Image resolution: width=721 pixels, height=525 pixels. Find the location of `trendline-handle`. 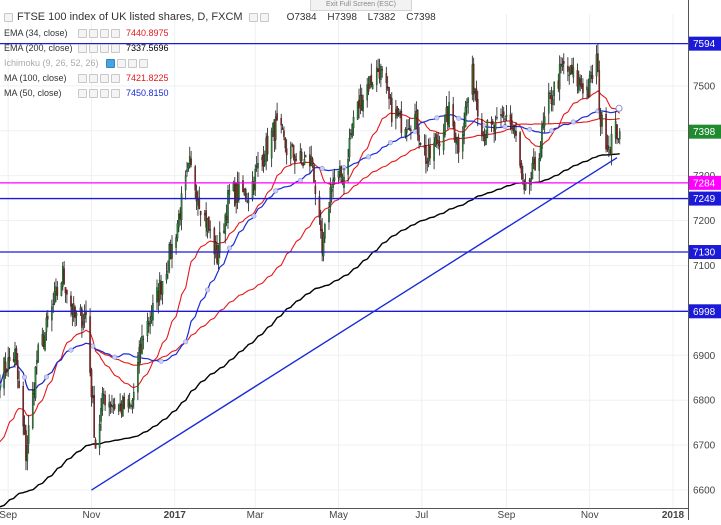

trendline-handle is located at coordinates (619, 108).